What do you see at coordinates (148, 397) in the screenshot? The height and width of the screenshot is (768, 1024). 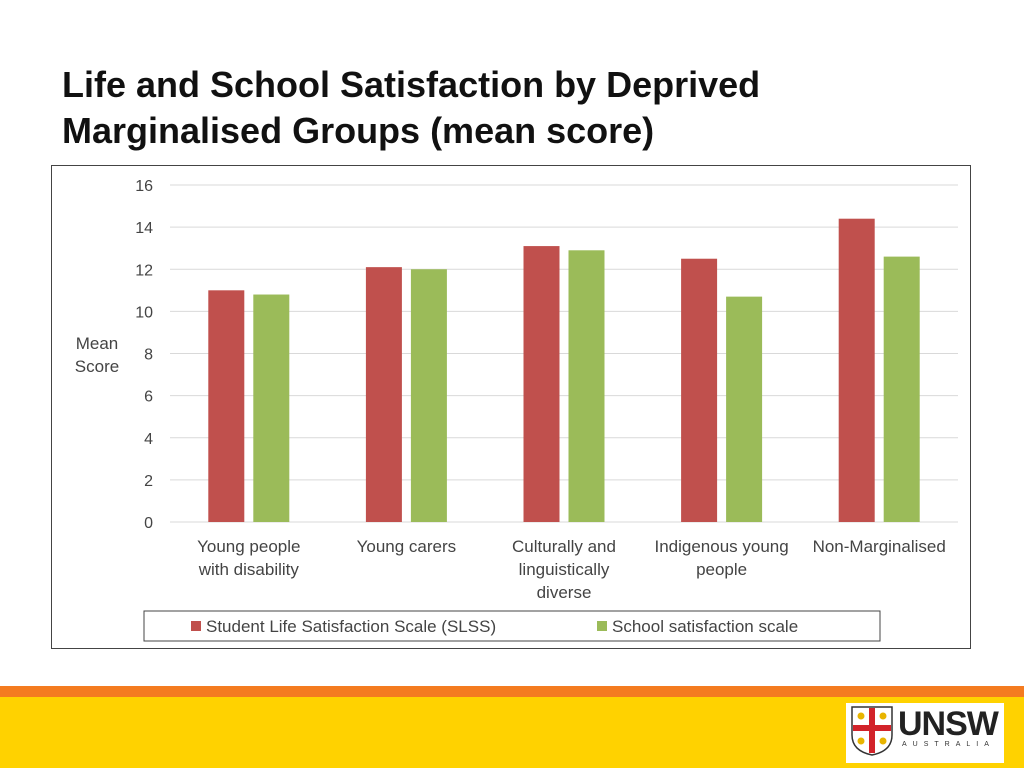 I see `y-tick-label: 6` at bounding box center [148, 397].